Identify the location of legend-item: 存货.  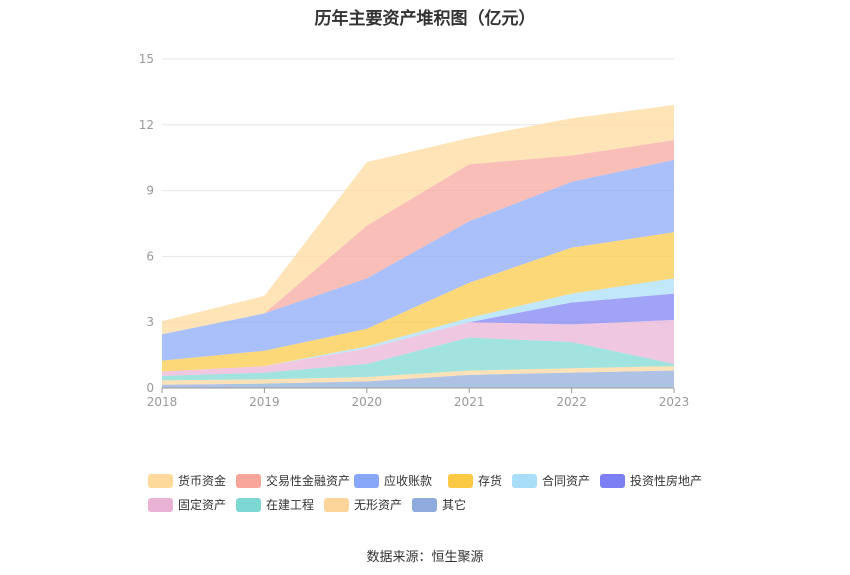
(475, 480).